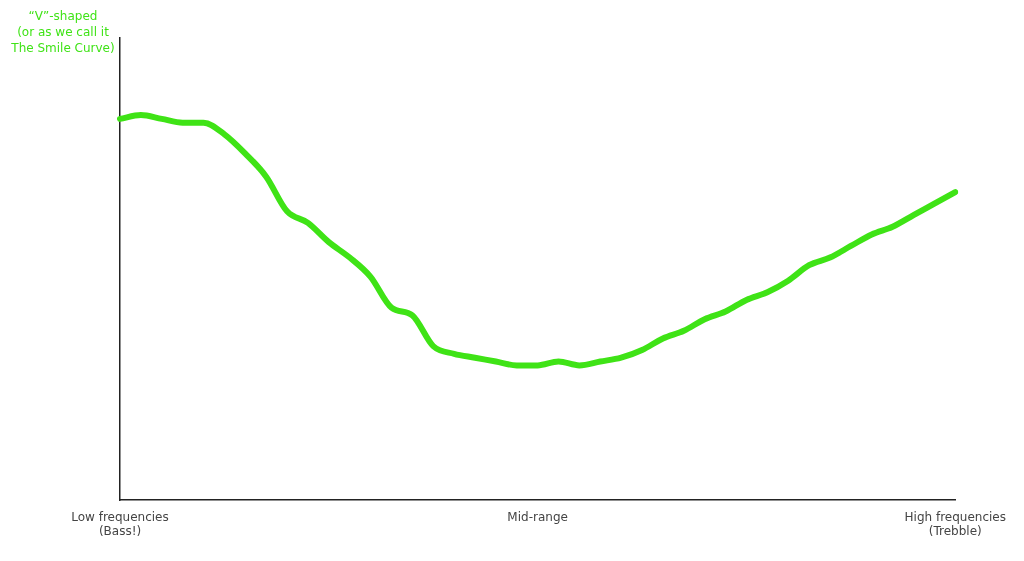 The height and width of the screenshot is (561, 1024). What do you see at coordinates (63, 32) in the screenshot?
I see `chart-title: “V”-shaped (or as we call it The Smile Curve)` at bounding box center [63, 32].